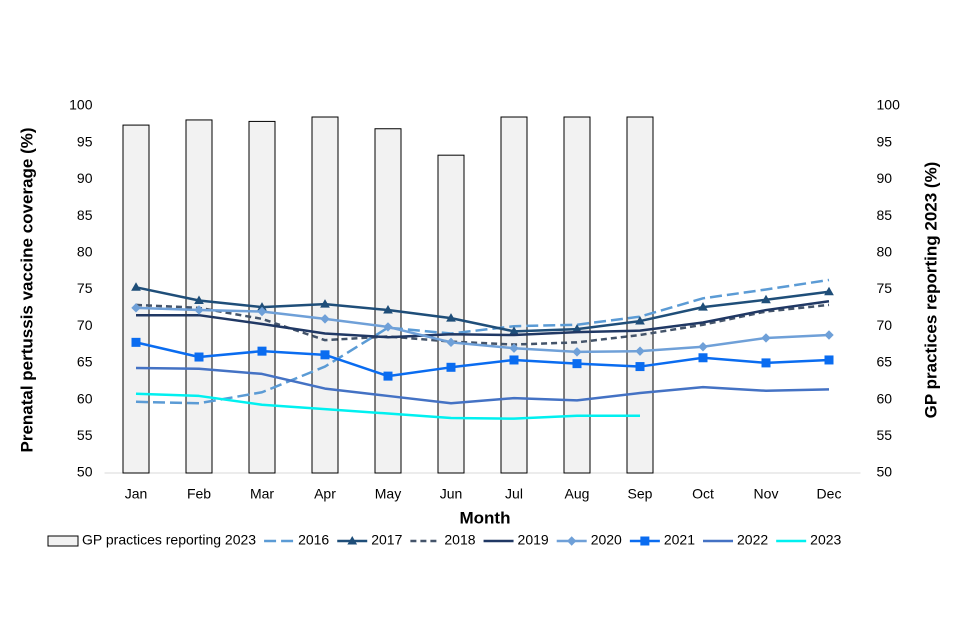  What do you see at coordinates (451, 494) in the screenshot?
I see `x-tick-label: Jun` at bounding box center [451, 494].